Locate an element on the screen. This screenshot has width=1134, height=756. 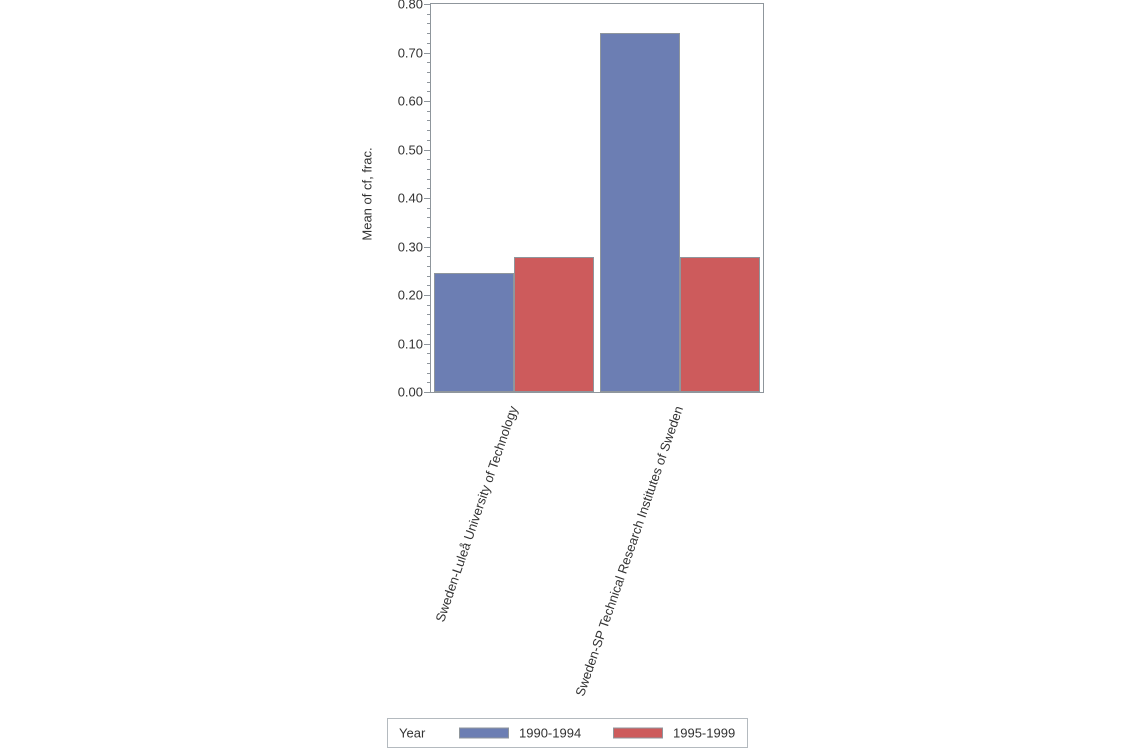
y-tick-label: 0.70 is located at coordinates (410, 52).